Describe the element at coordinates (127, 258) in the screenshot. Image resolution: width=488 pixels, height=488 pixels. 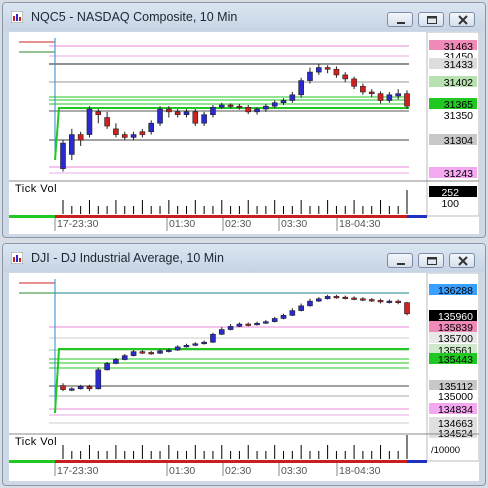
I see `window-title: DJI - DJ Industrial Average, 10 Min` at that location.